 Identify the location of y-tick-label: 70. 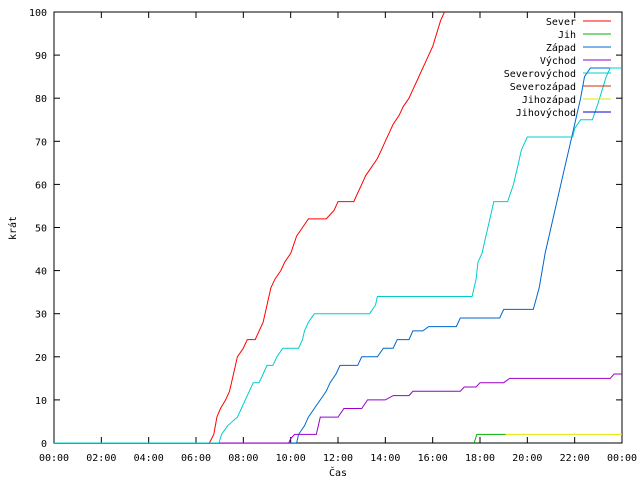
(41, 142).